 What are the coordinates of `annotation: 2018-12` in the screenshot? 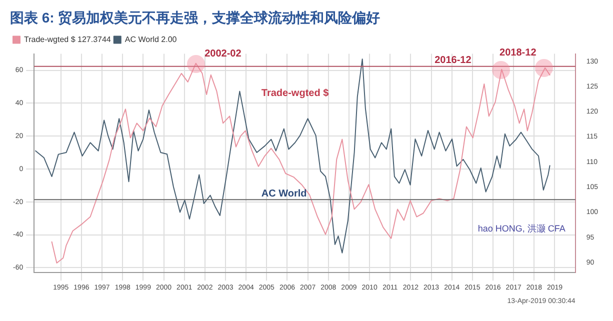 It's located at (518, 52).